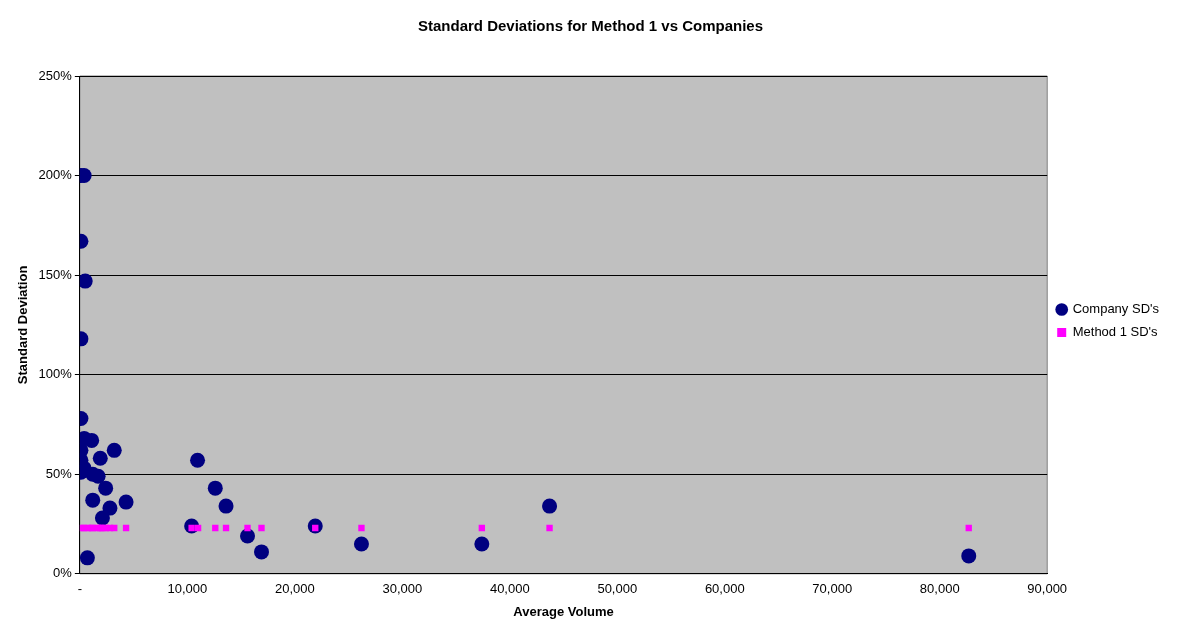 This screenshot has height=637, width=1187. Describe the element at coordinates (80, 589) in the screenshot. I see `x-tick-label: -` at that location.